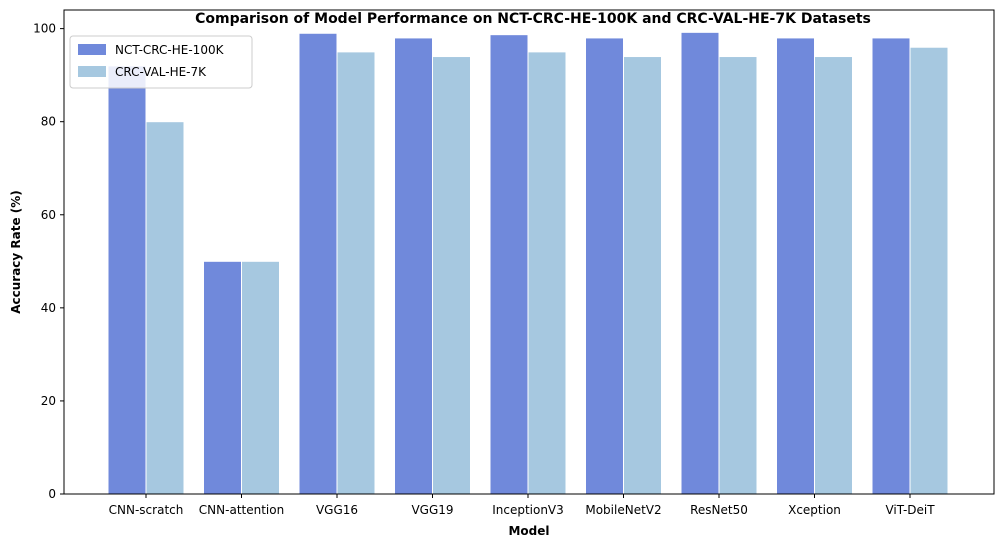 This screenshot has height=547, width=1005. What do you see at coordinates (814, 510) in the screenshot?
I see `x-tick-label: Xception` at bounding box center [814, 510].